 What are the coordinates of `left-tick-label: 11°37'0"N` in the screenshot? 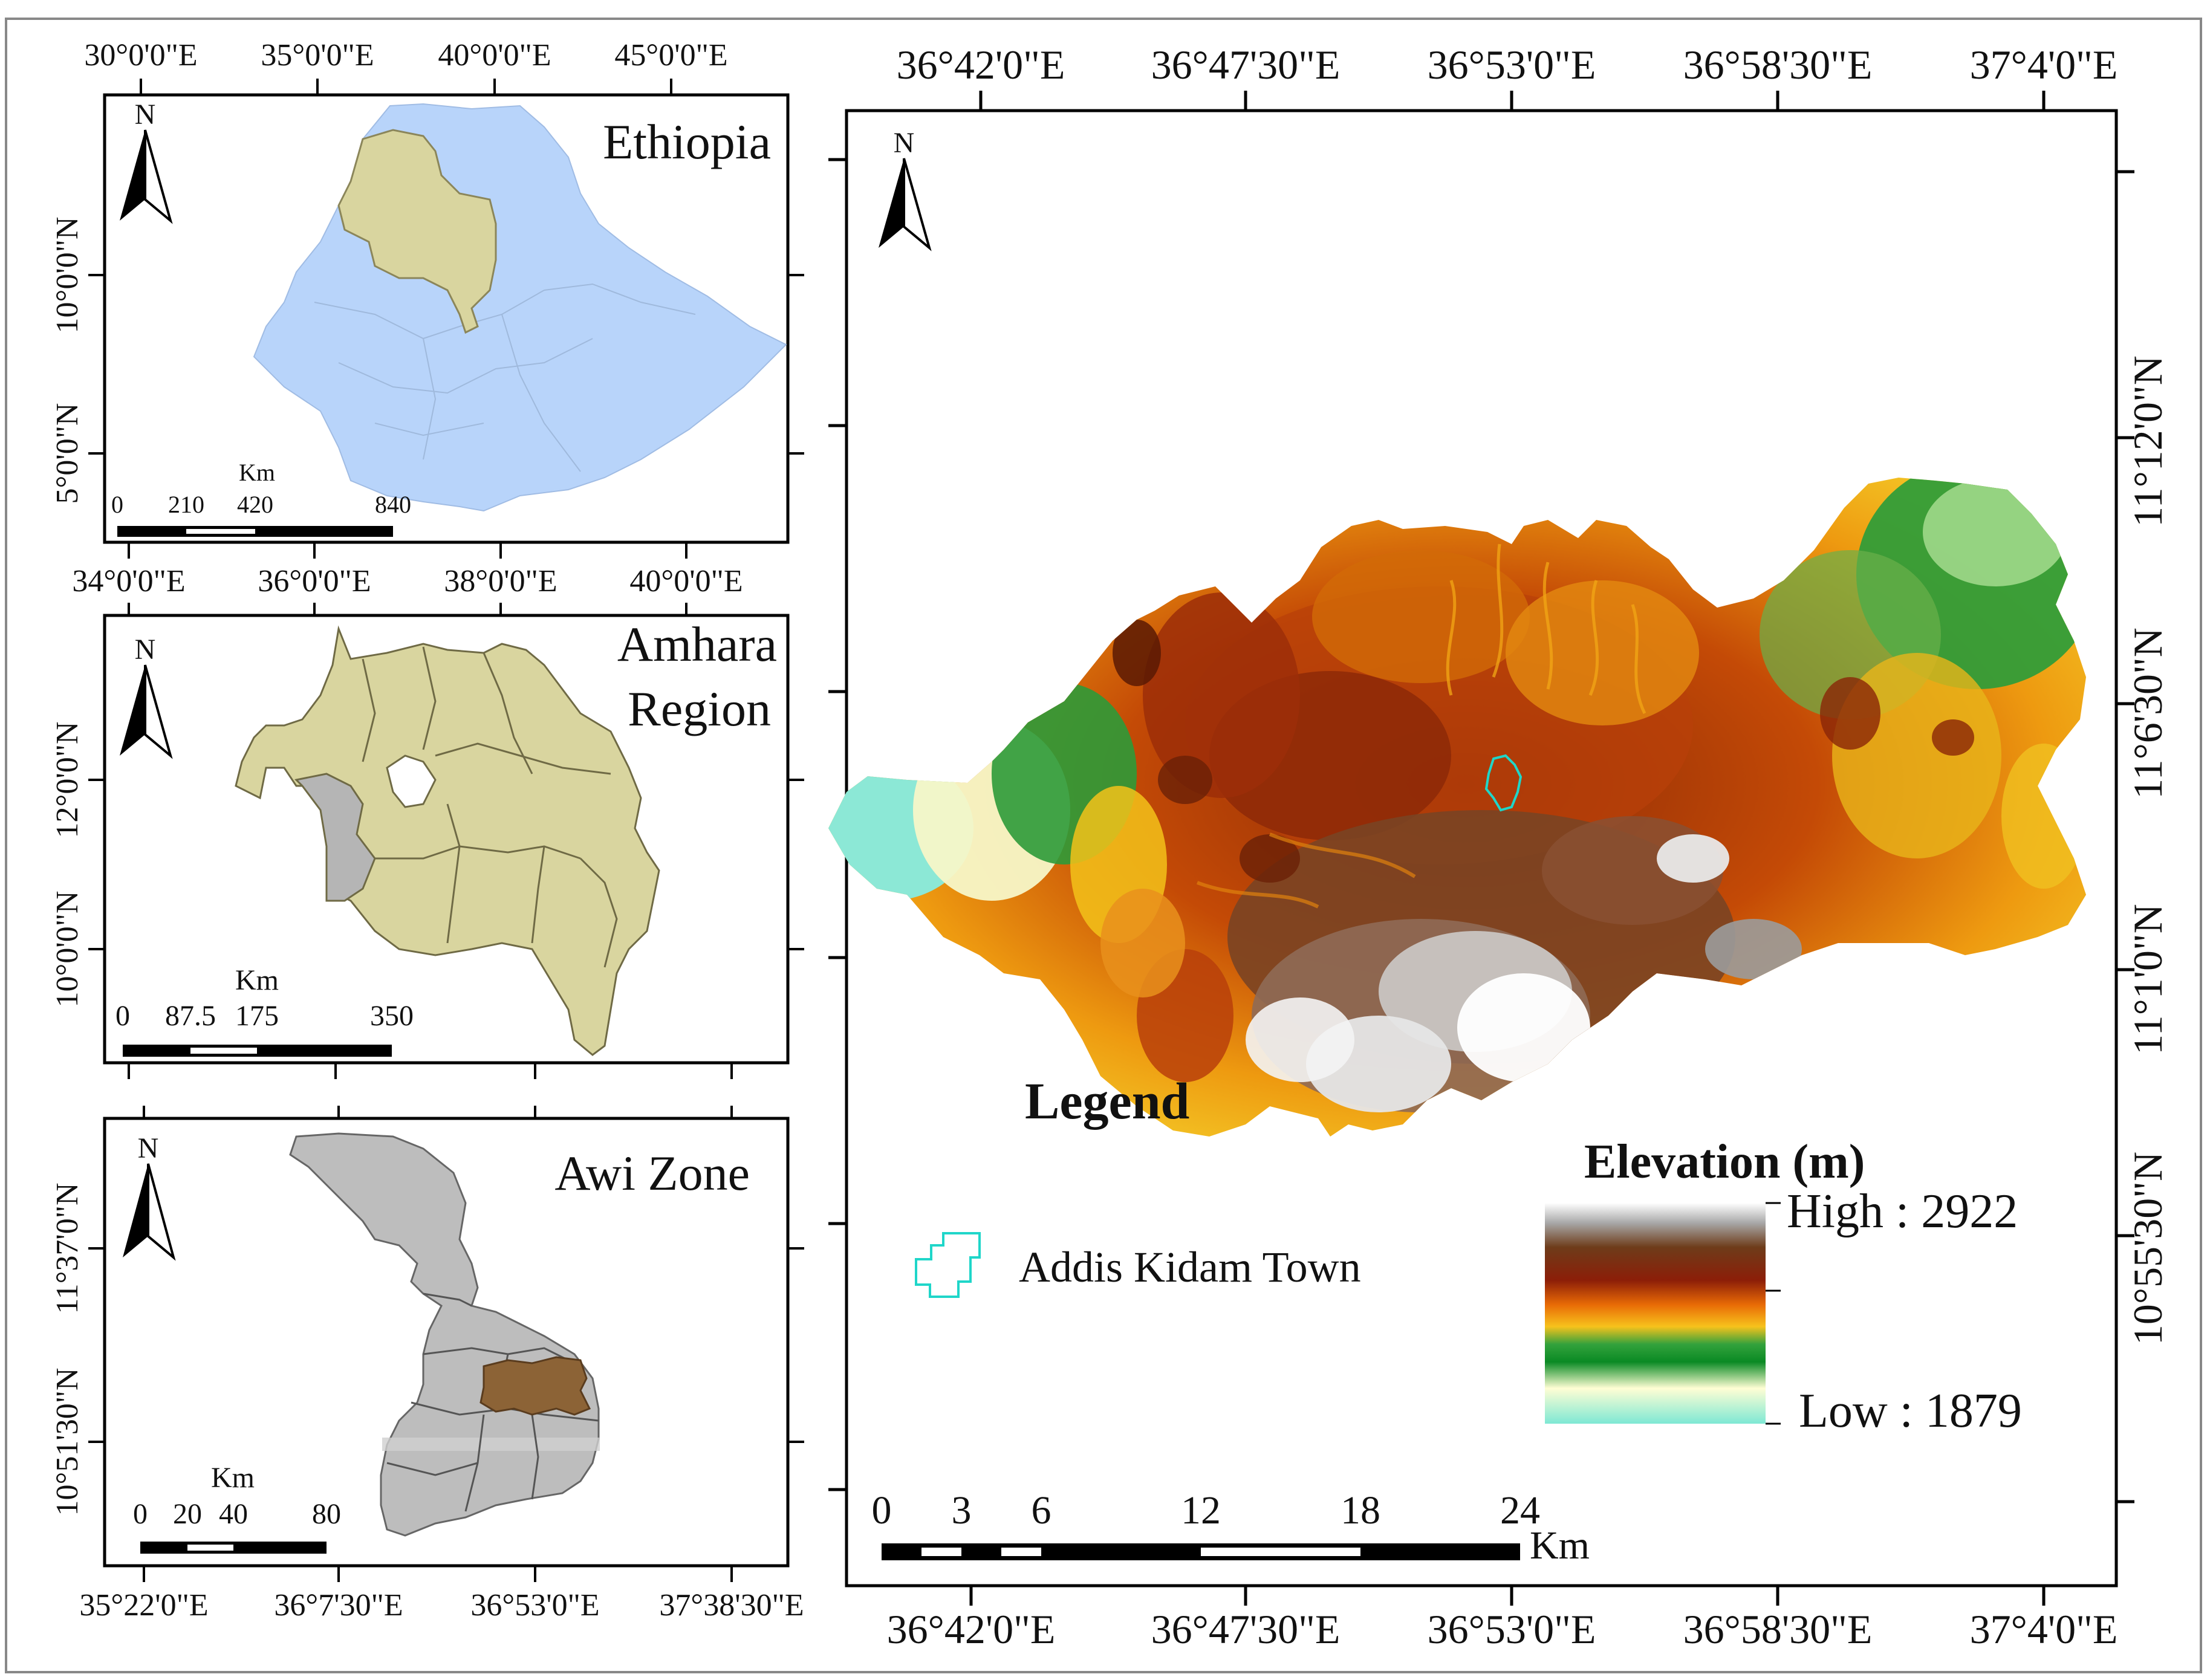 It's located at (67, 1248).